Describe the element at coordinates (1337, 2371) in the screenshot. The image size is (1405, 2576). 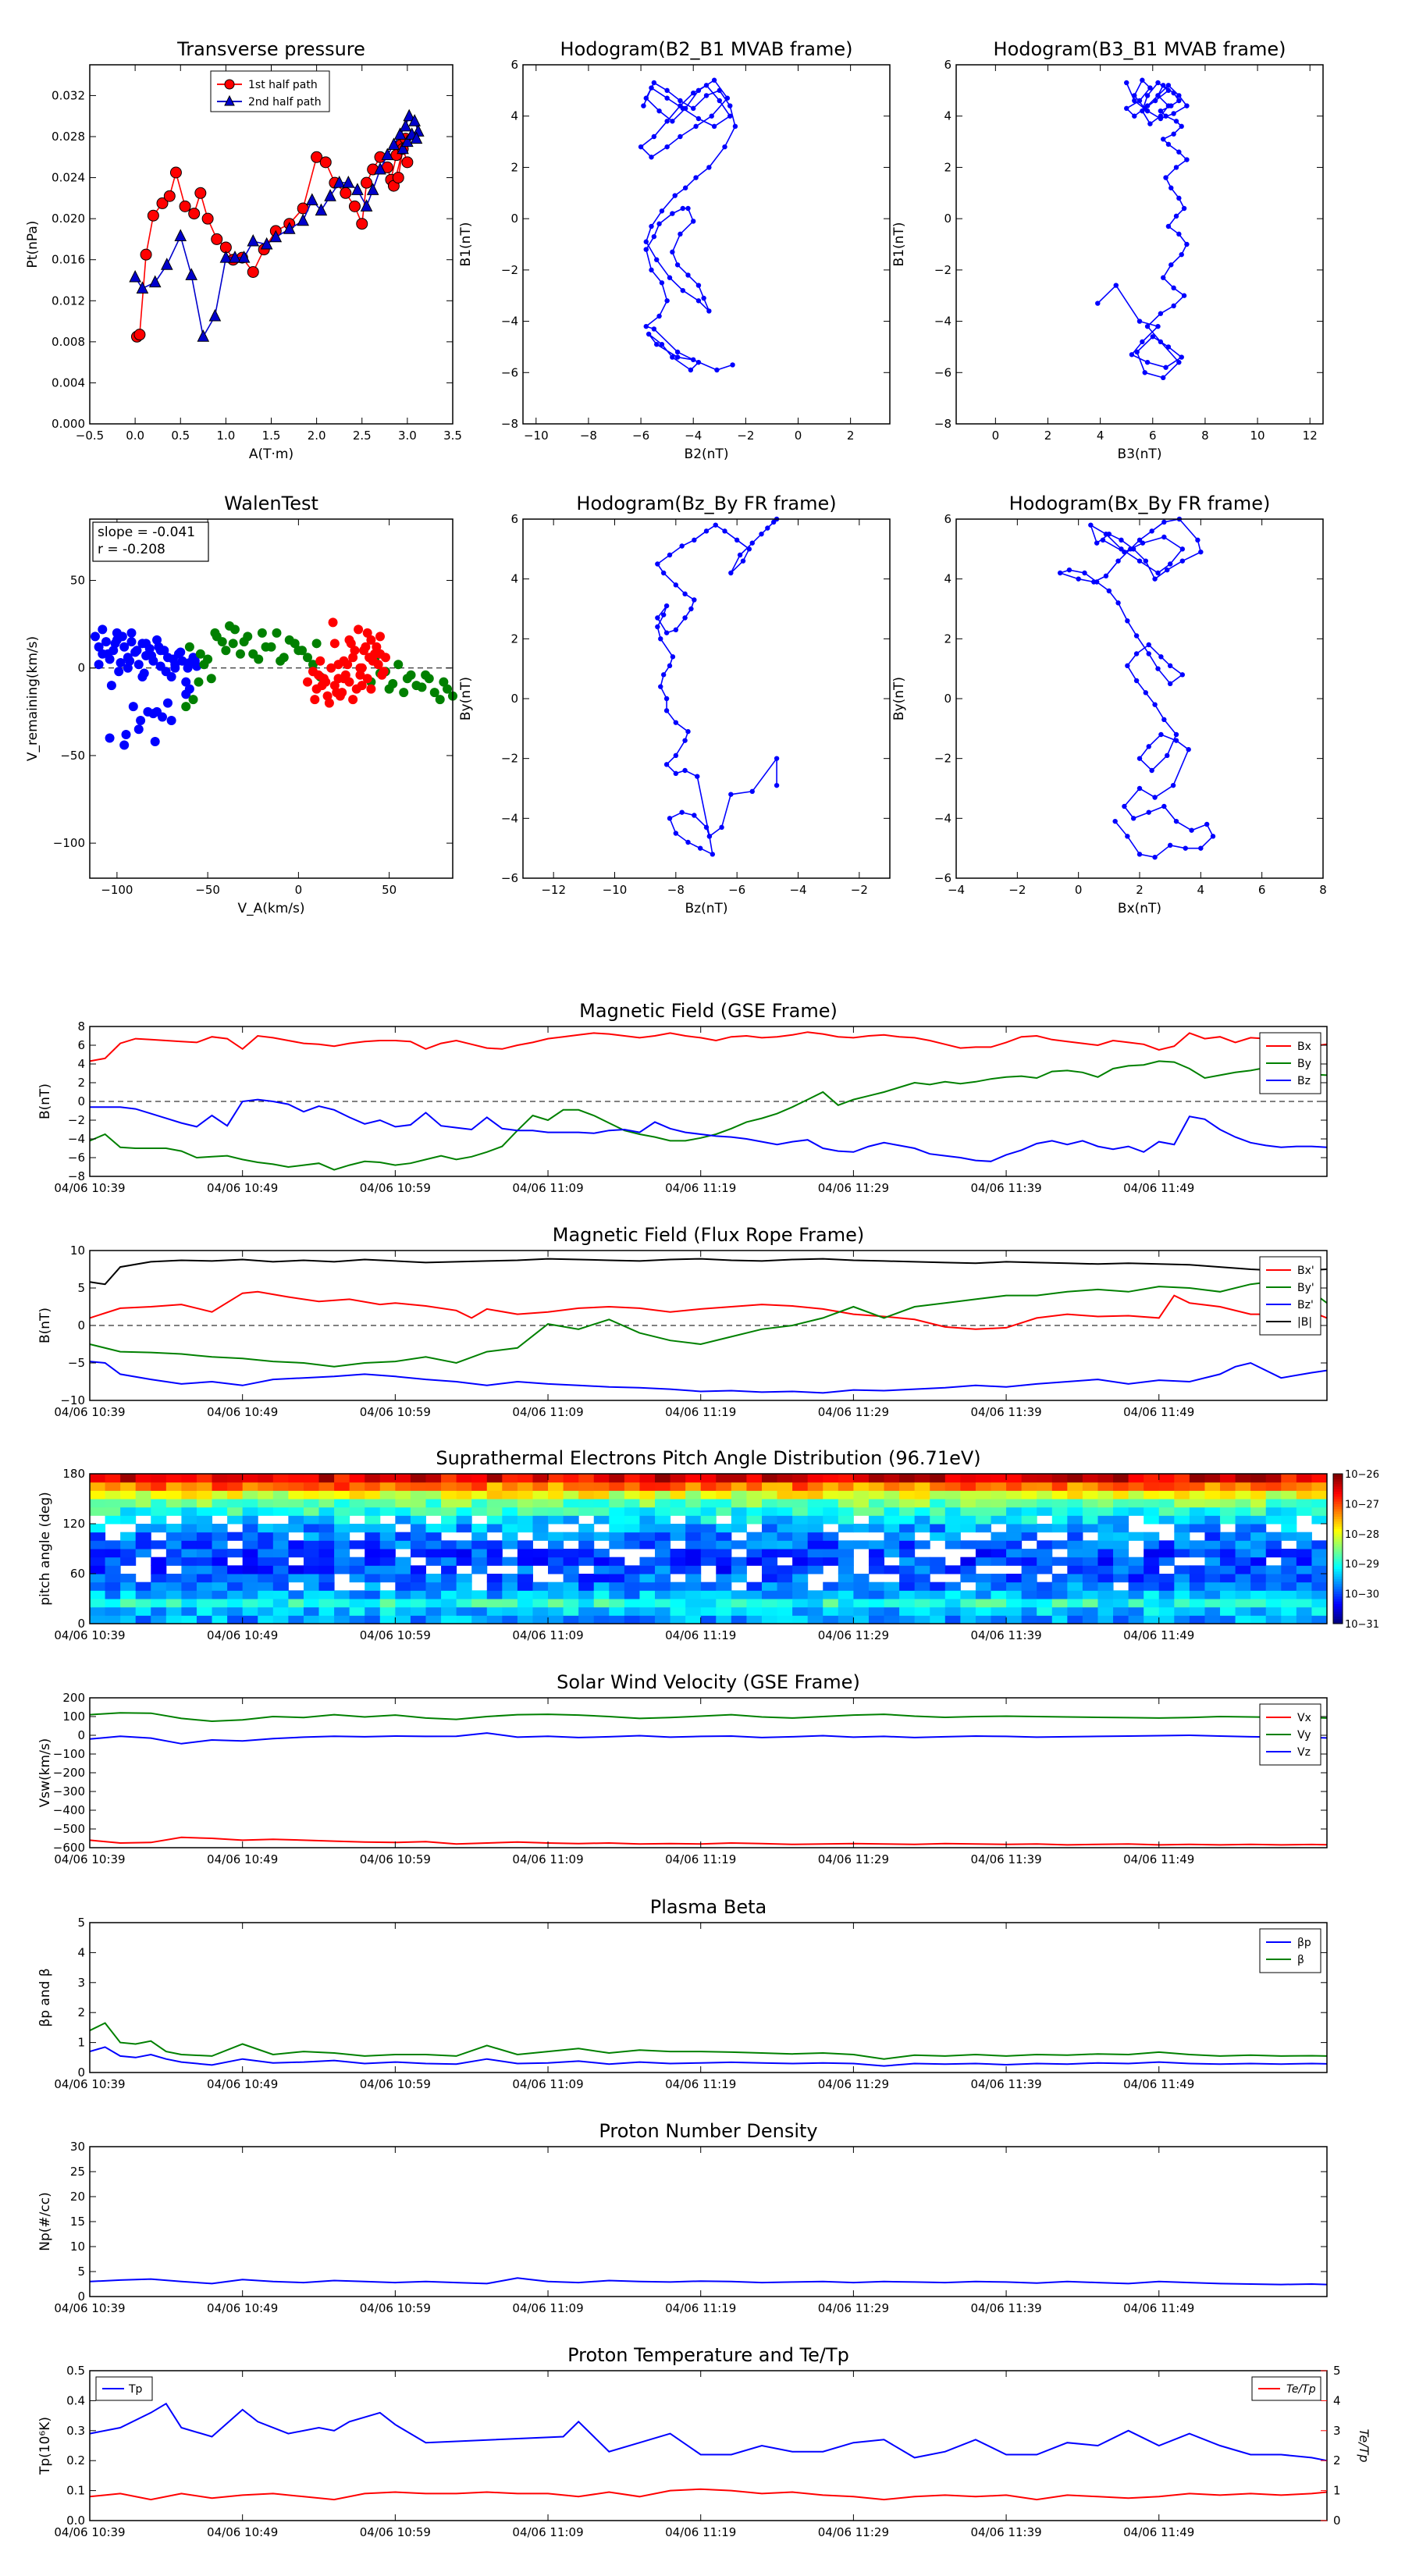
I see `y-tick-label-right: 5` at that location.